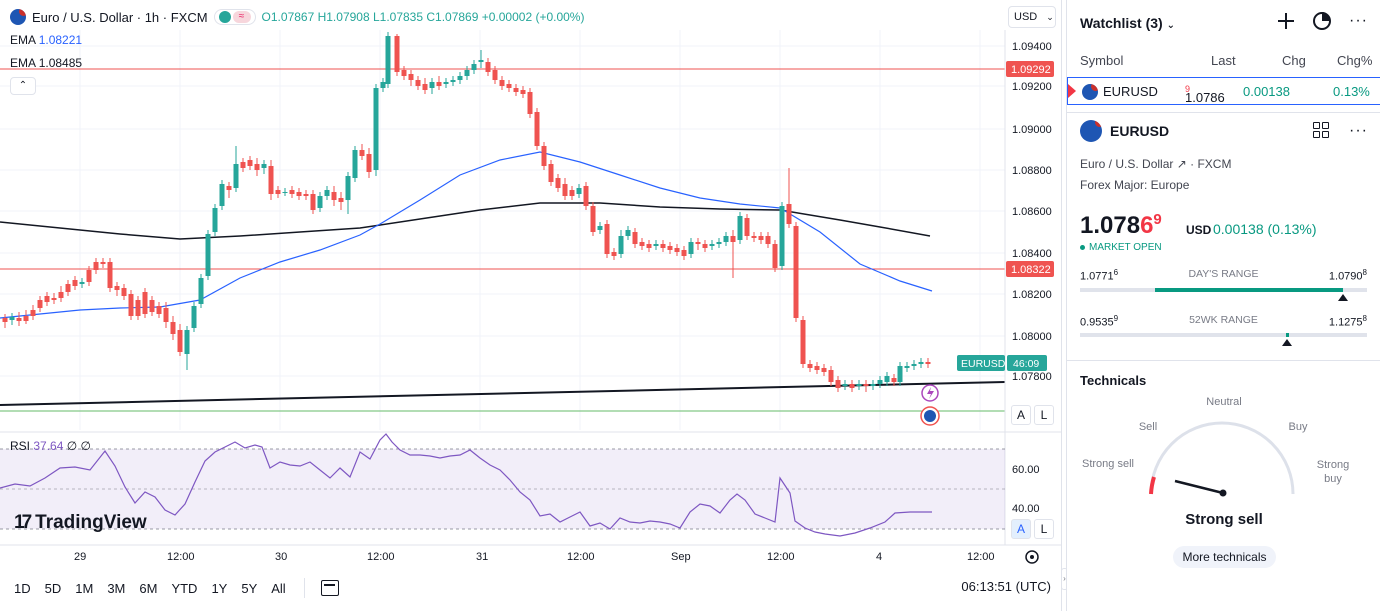 The width and height of the screenshot is (1380, 611). What do you see at coordinates (1044, 415) in the screenshot?
I see `log-scale-button: L` at bounding box center [1044, 415].